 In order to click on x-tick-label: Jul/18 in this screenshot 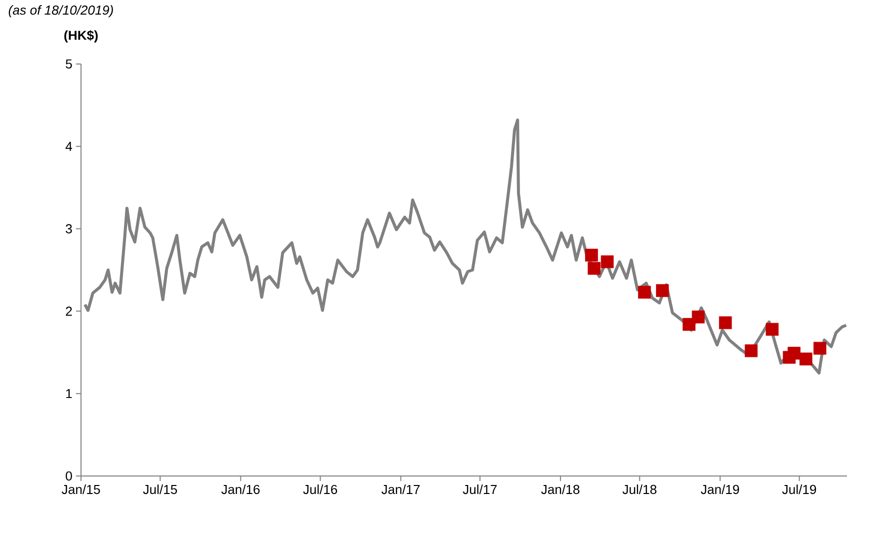, I will do `click(639, 489)`.